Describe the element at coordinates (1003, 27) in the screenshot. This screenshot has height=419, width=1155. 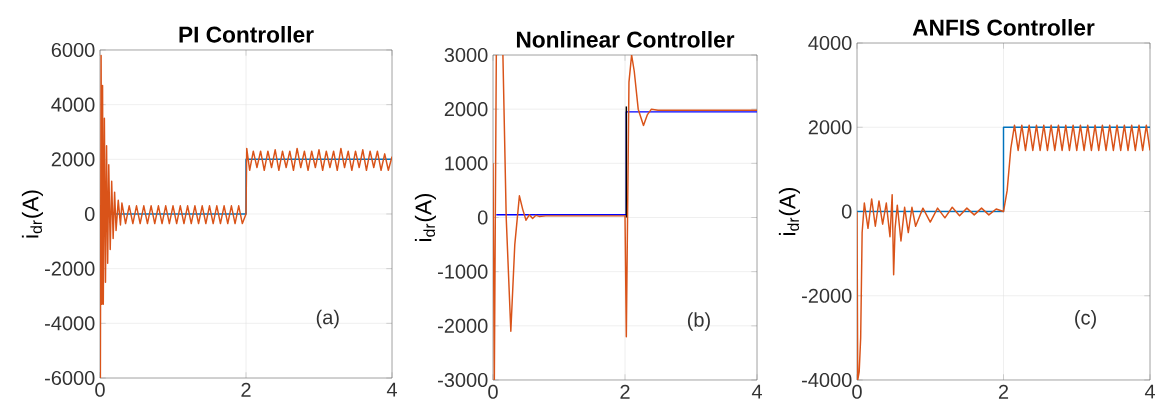
I see `chart-title: ANFIS Controller` at that location.